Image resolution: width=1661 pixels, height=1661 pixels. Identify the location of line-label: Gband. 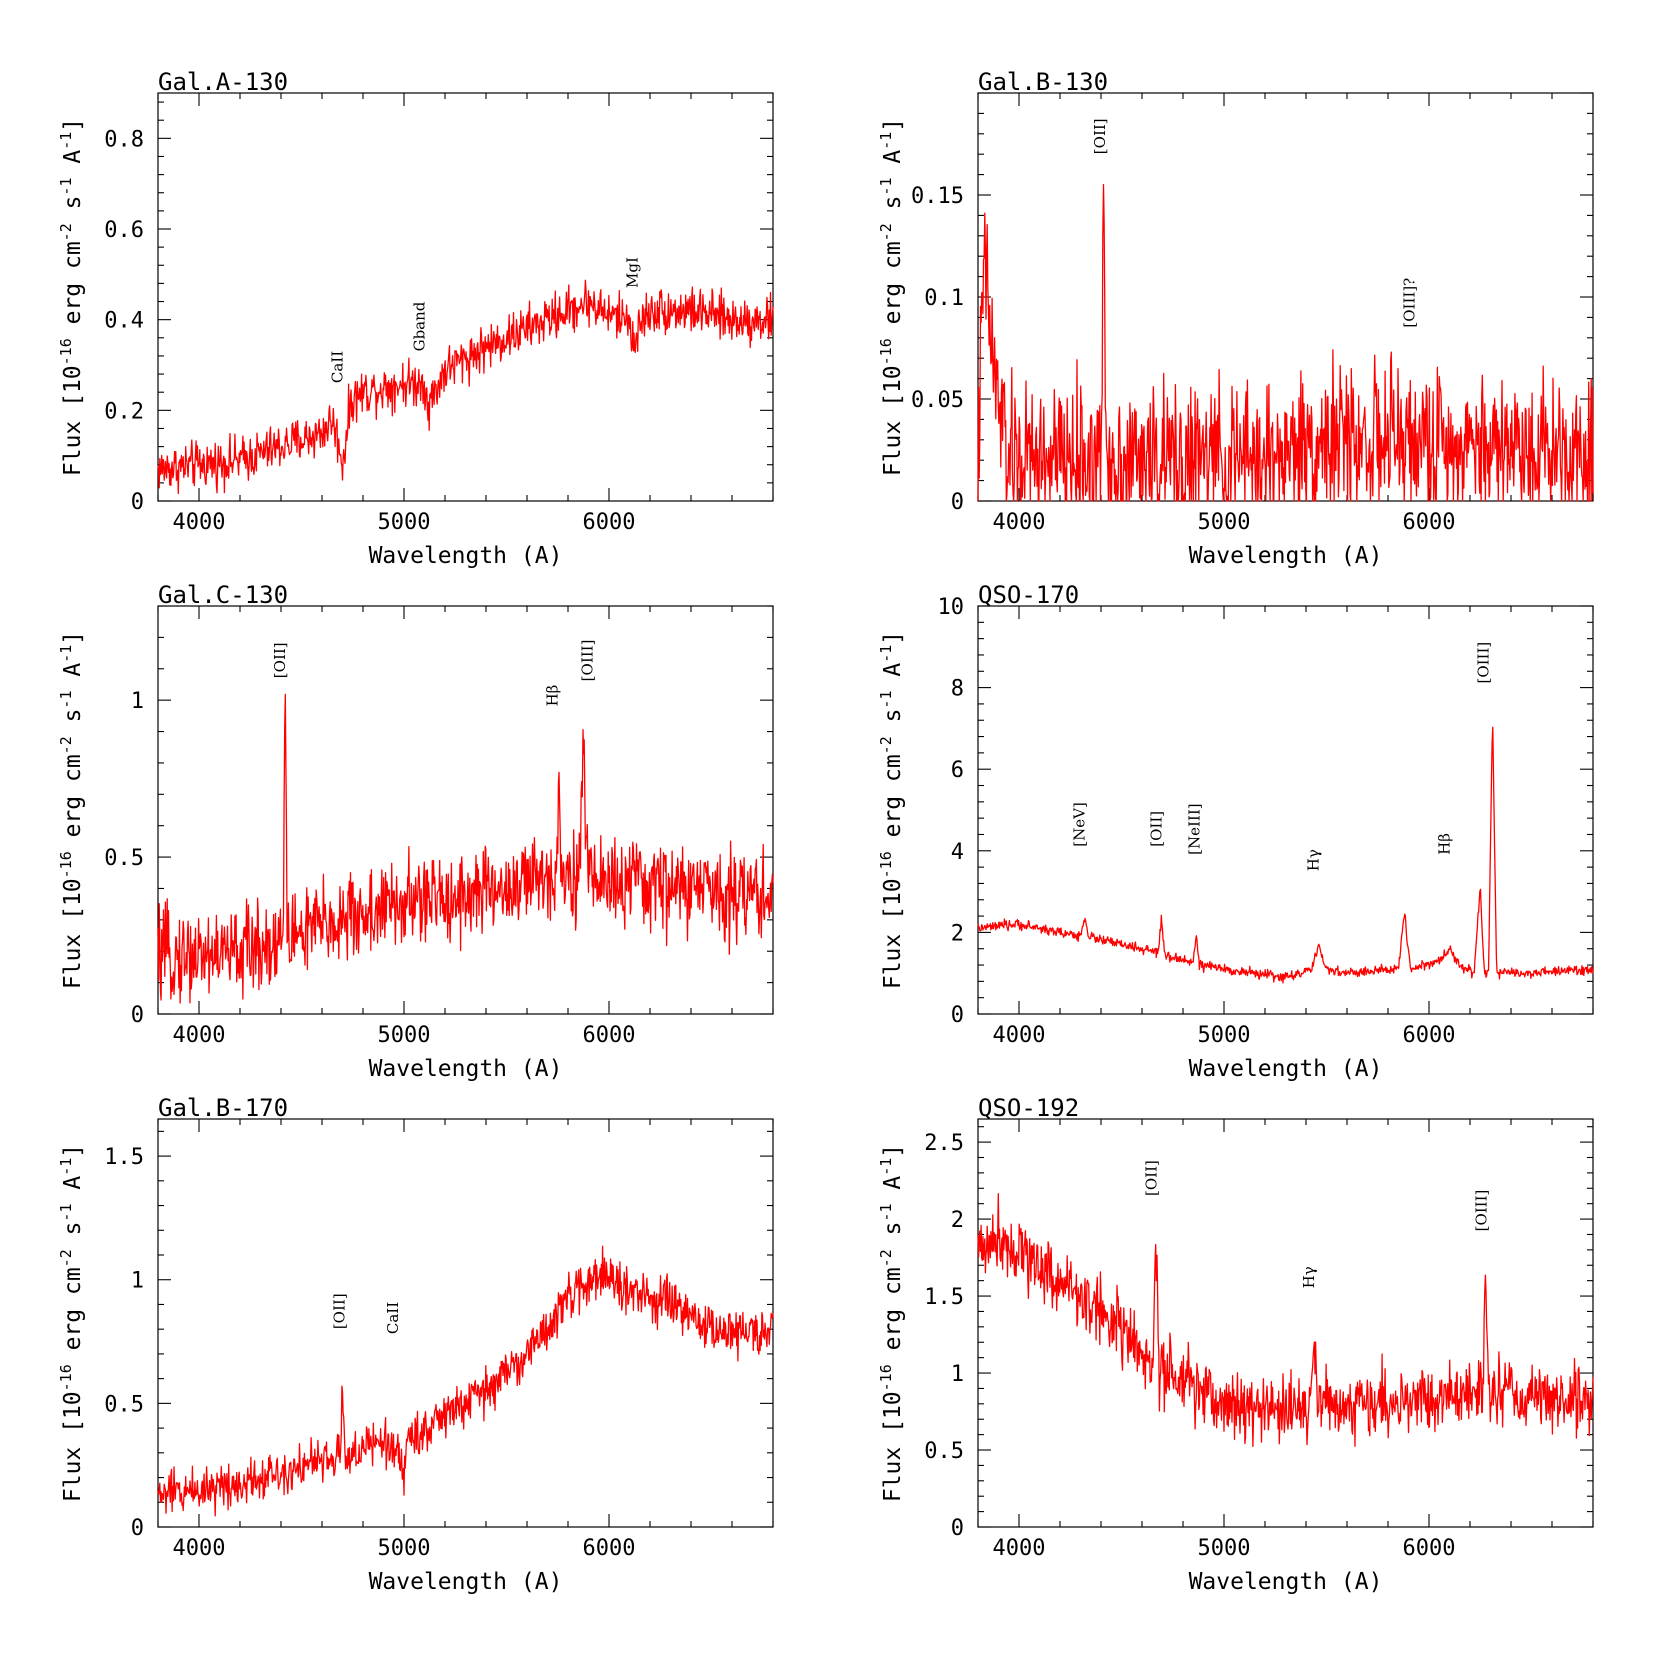
(420, 326).